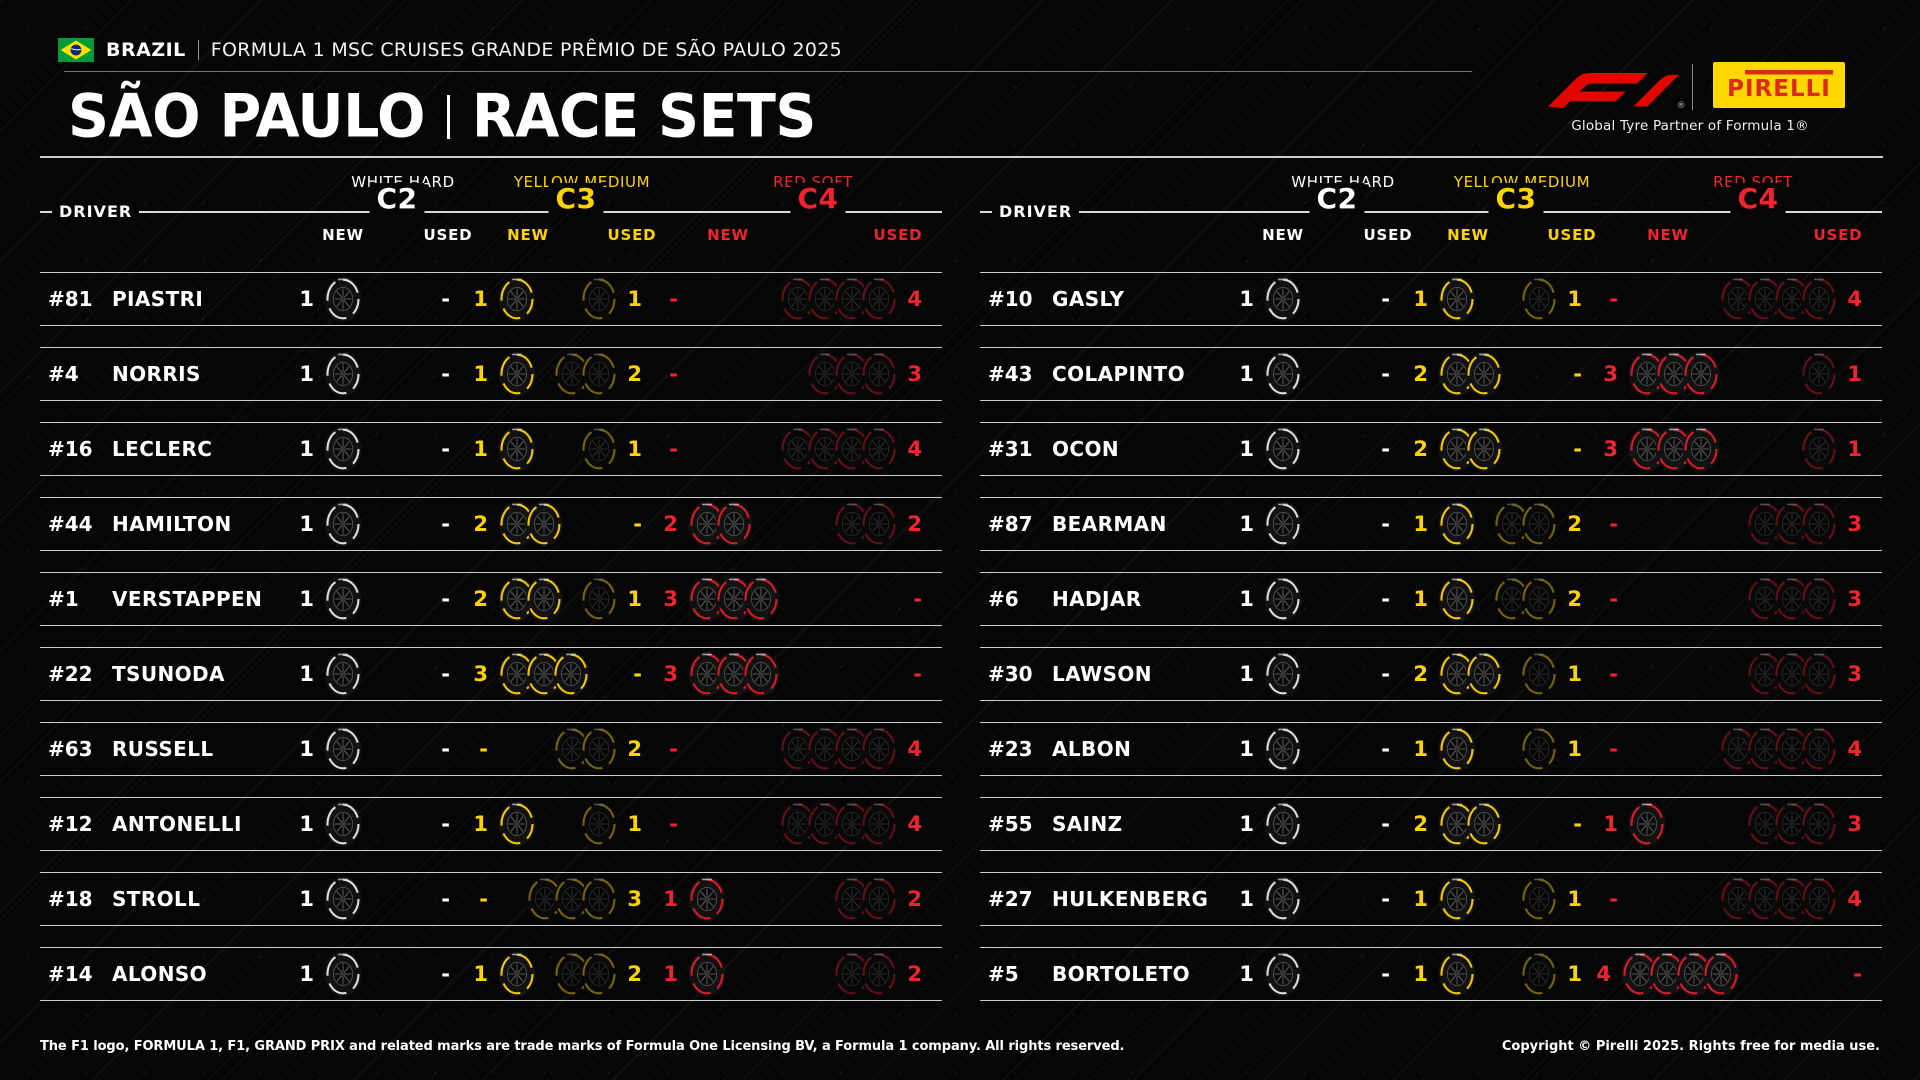  I want to click on table-header-rule, so click(491, 212).